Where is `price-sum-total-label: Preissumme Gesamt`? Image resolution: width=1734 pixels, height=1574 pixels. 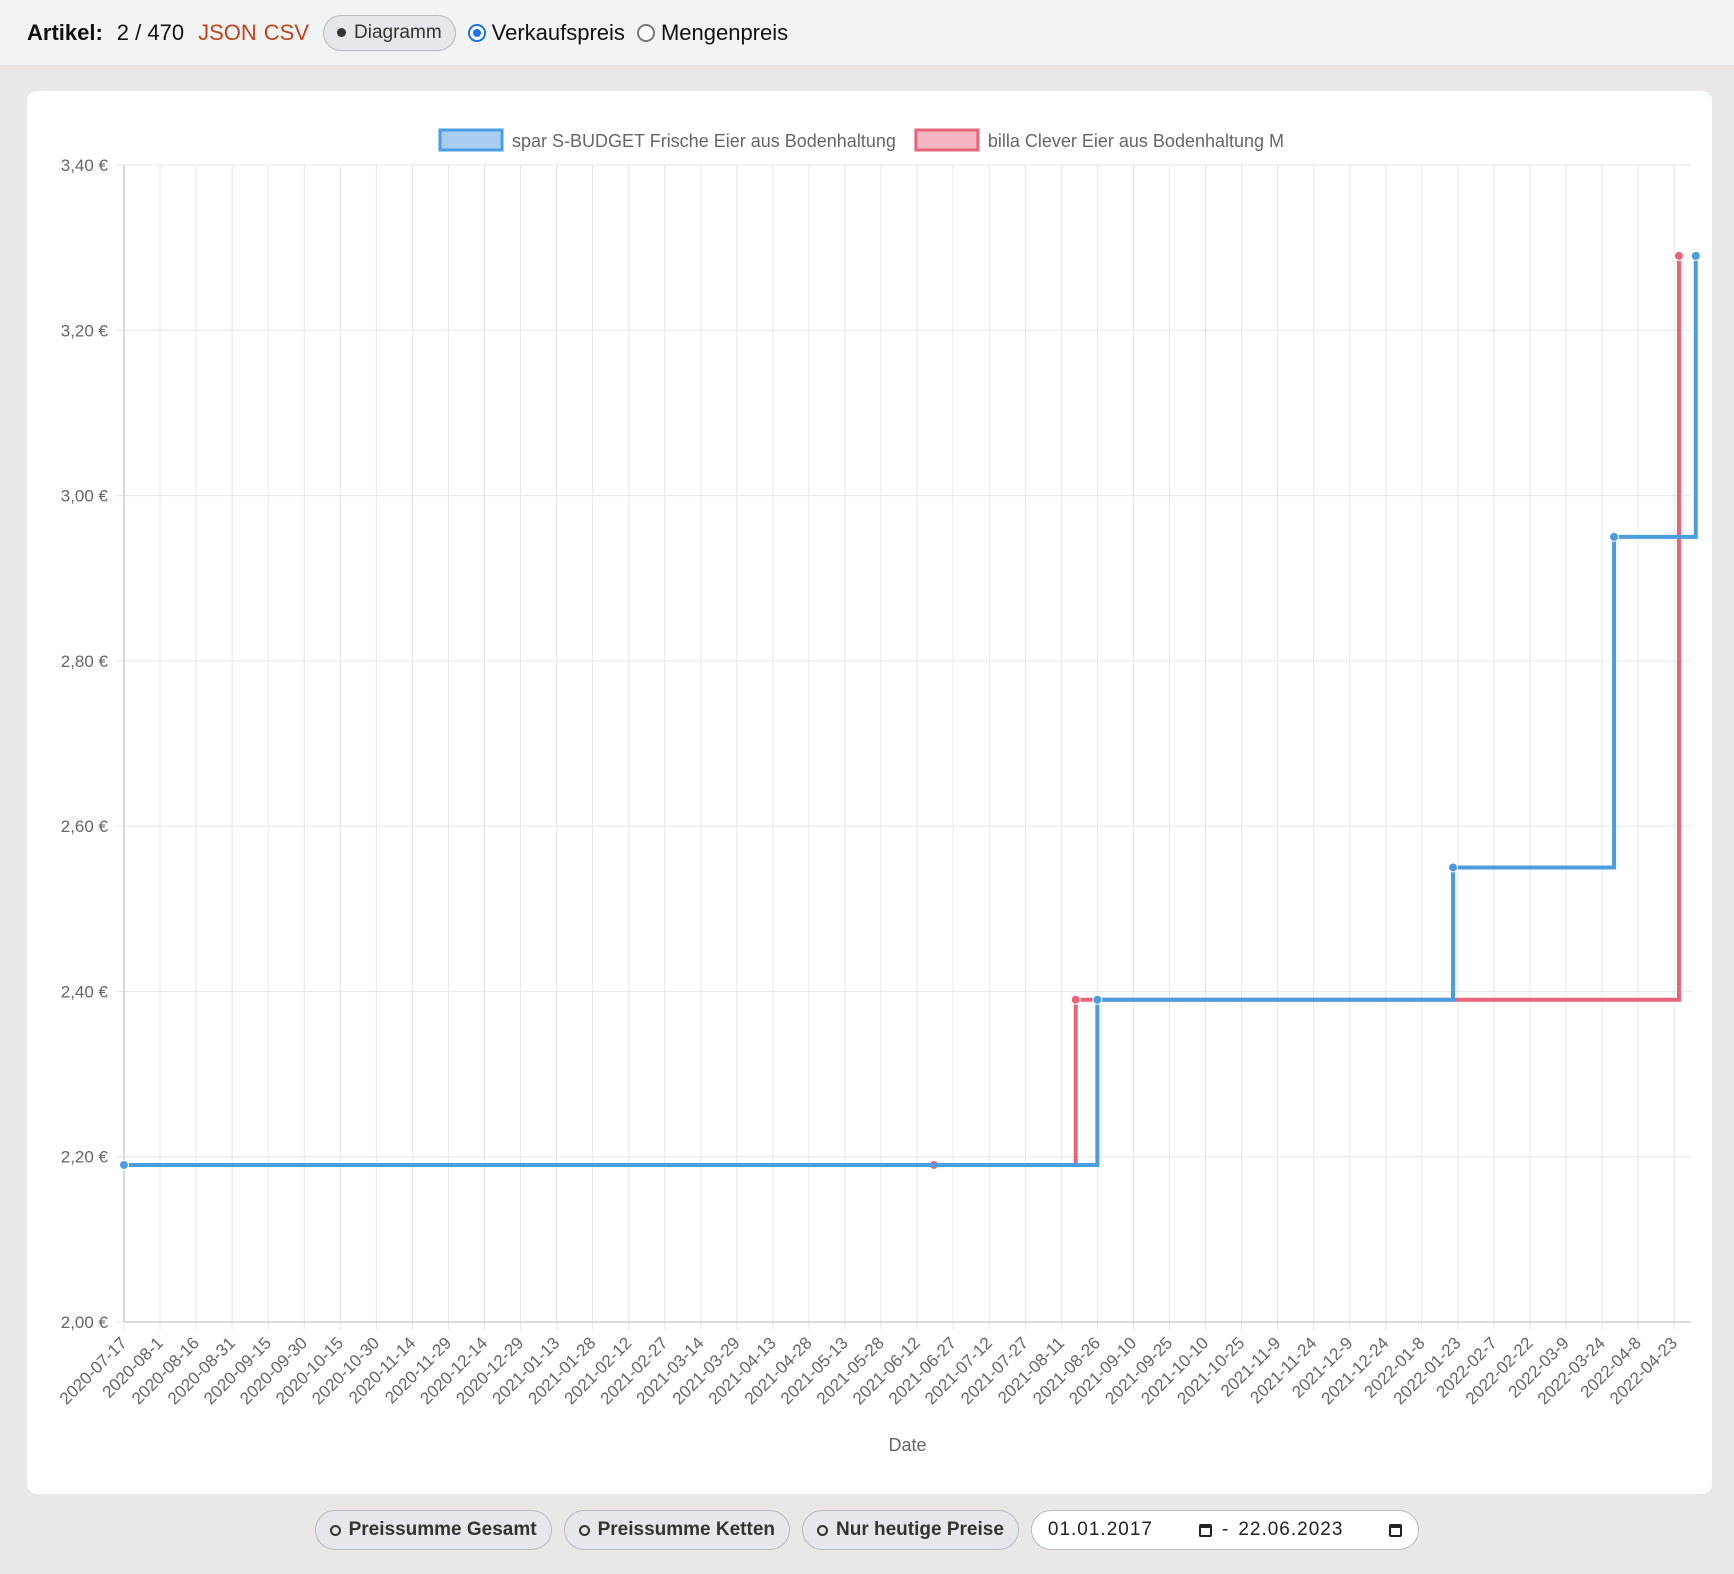 price-sum-total-label: Preissumme Gesamt is located at coordinates (442, 1529).